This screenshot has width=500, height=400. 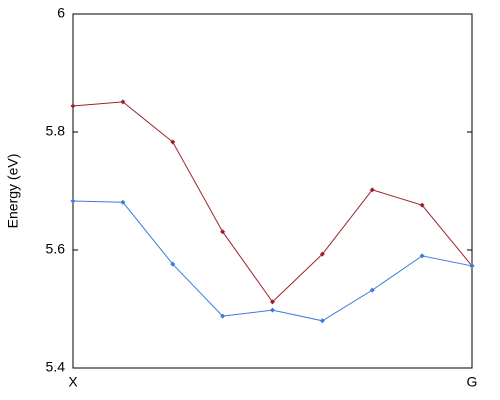 I want to click on x-tick-label: X, so click(x=73, y=382).